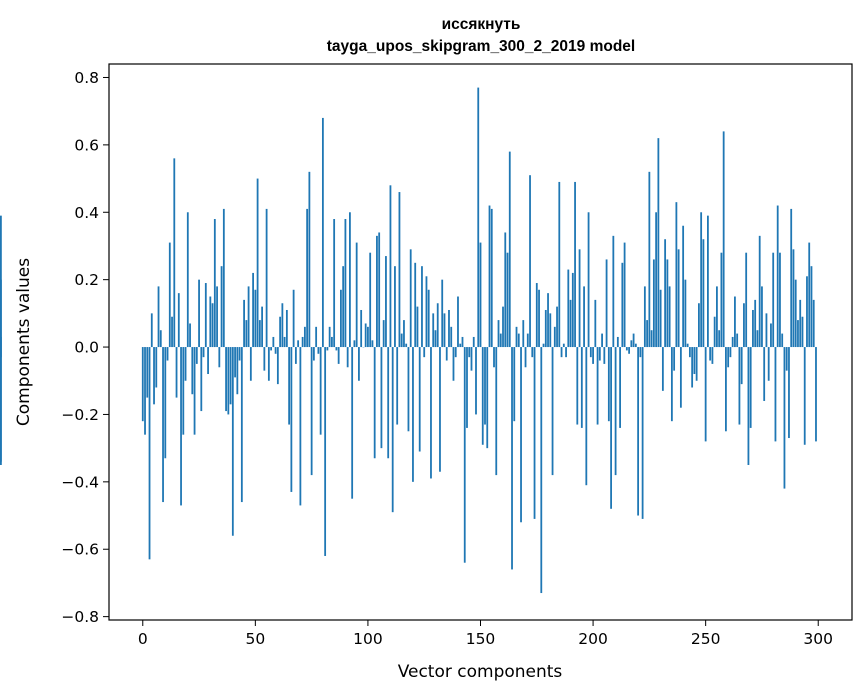  I want to click on y-tick-label: −0.4, so click(80, 482).